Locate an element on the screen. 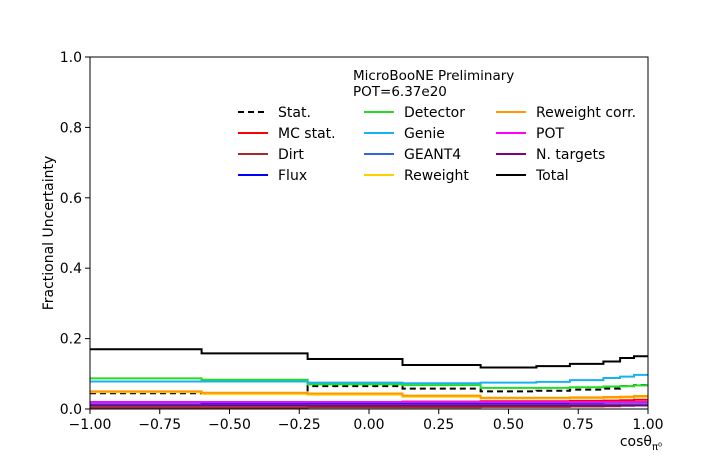 The width and height of the screenshot is (720, 473). series-line-stat is located at coordinates (369, 389).